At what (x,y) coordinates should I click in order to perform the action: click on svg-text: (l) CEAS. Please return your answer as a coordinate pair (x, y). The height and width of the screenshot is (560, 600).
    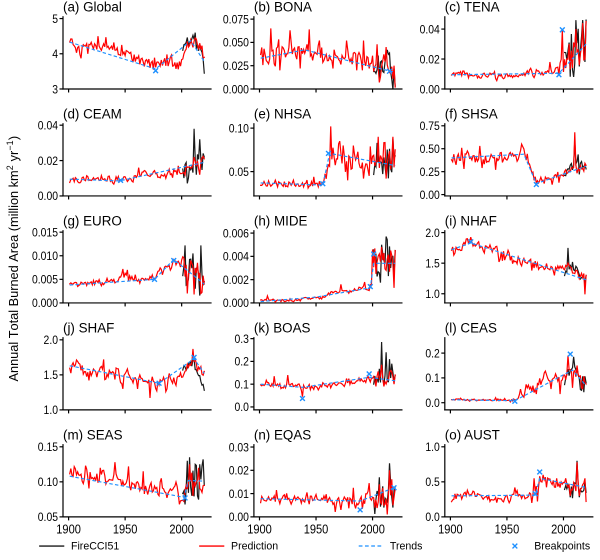
    Looking at the image, I should click on (471, 328).